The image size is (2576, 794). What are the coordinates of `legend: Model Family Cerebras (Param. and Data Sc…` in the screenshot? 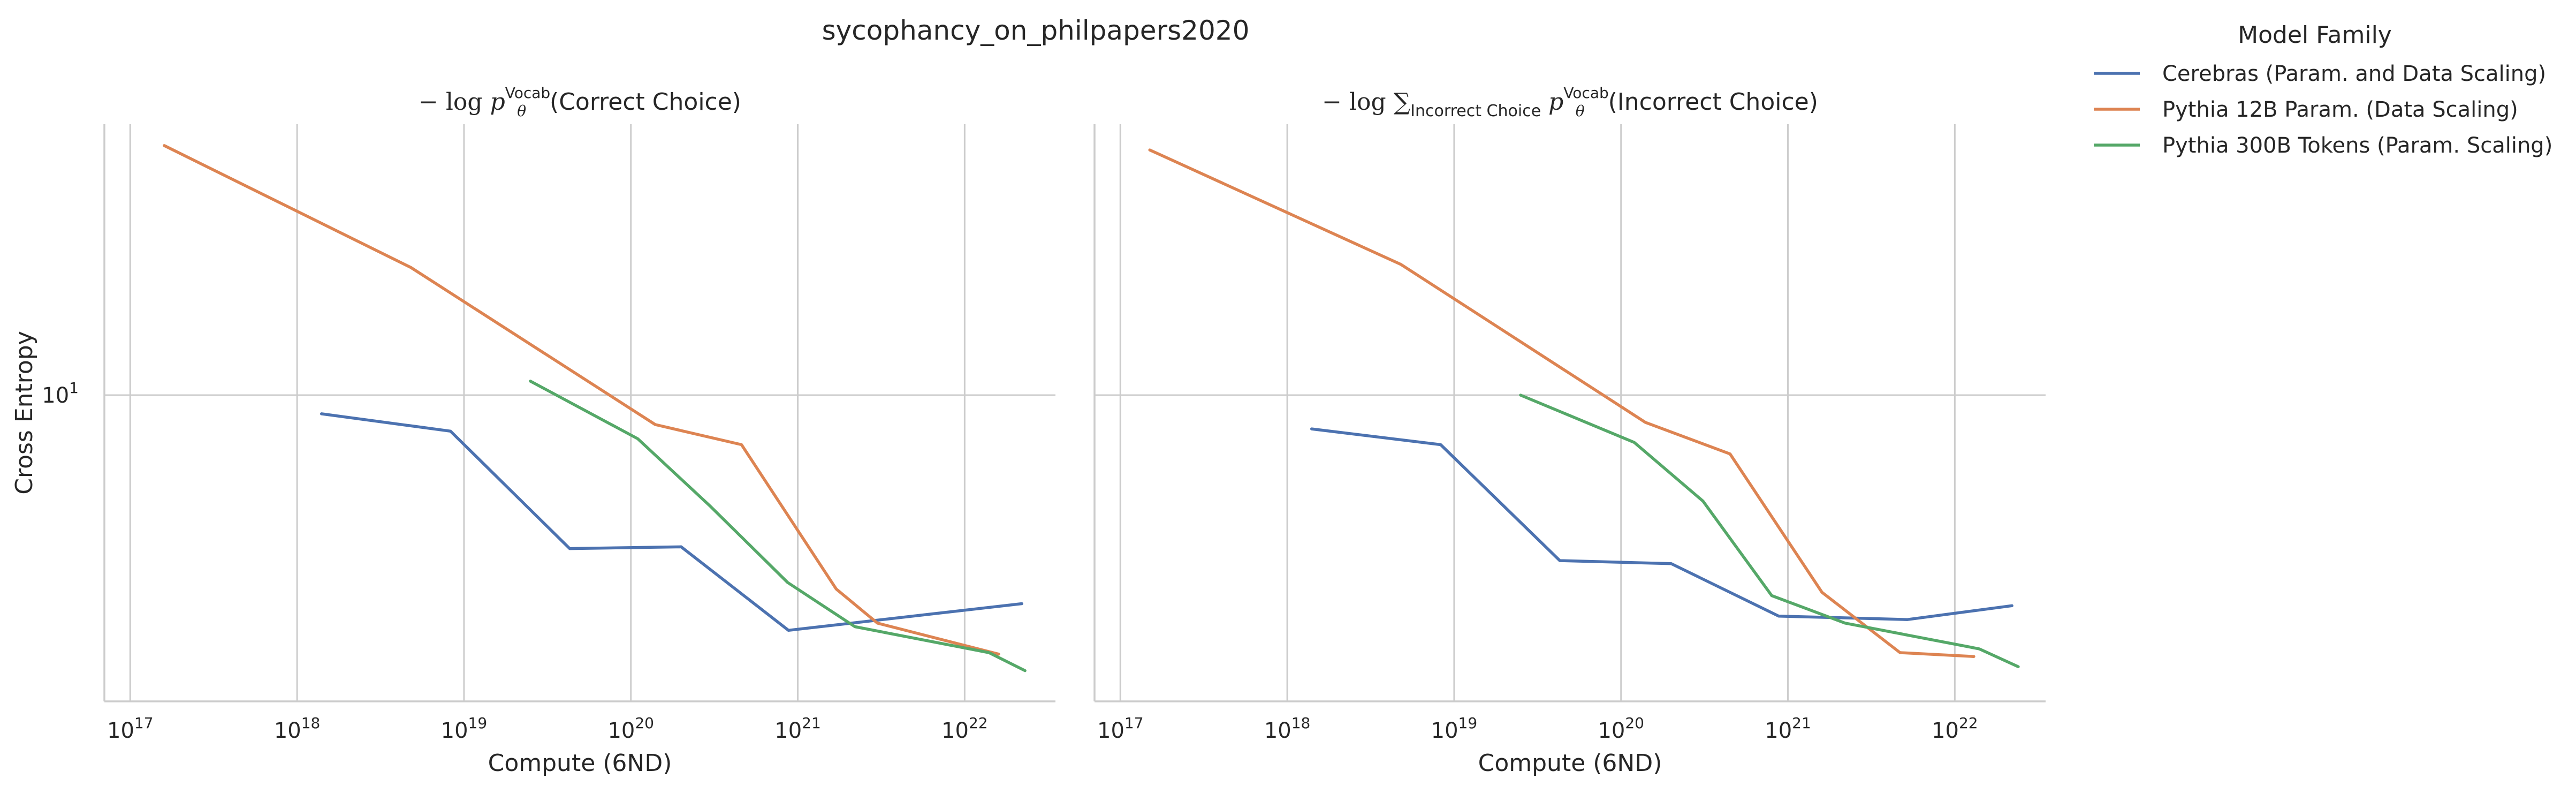 It's located at (2323, 89).